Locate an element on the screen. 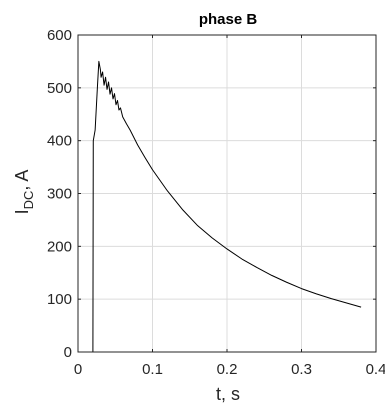 This screenshot has width=385, height=406. x-axis-label: t, s is located at coordinates (228, 394).